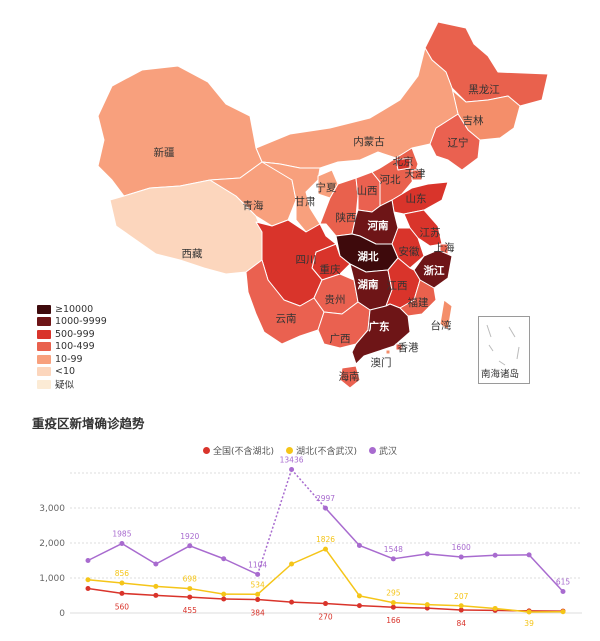 The image size is (600, 641). What do you see at coordinates (238, 450) in the screenshot?
I see `chart-legend-item: 全国(不含湖北)` at bounding box center [238, 450].